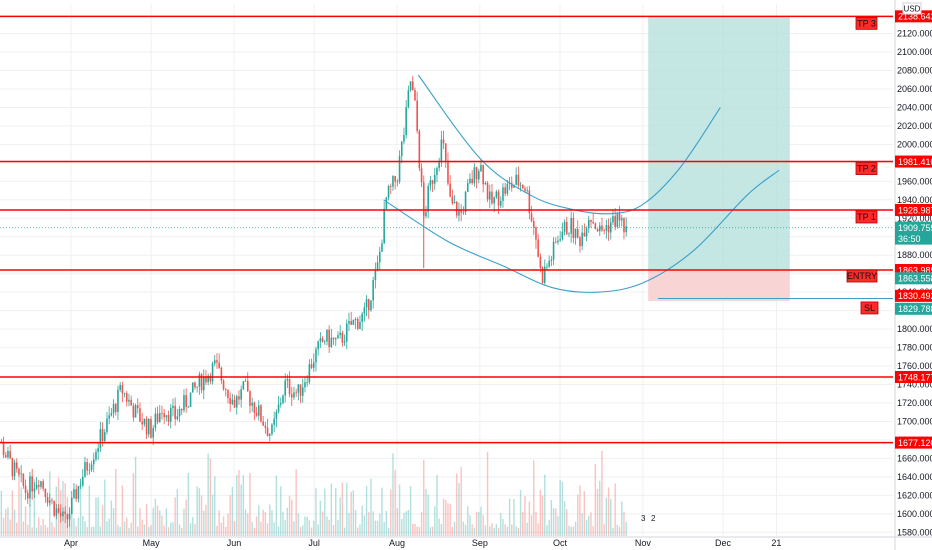 The image size is (932, 550). Describe the element at coordinates (719, 143) in the screenshot. I see `profit-zone` at that location.